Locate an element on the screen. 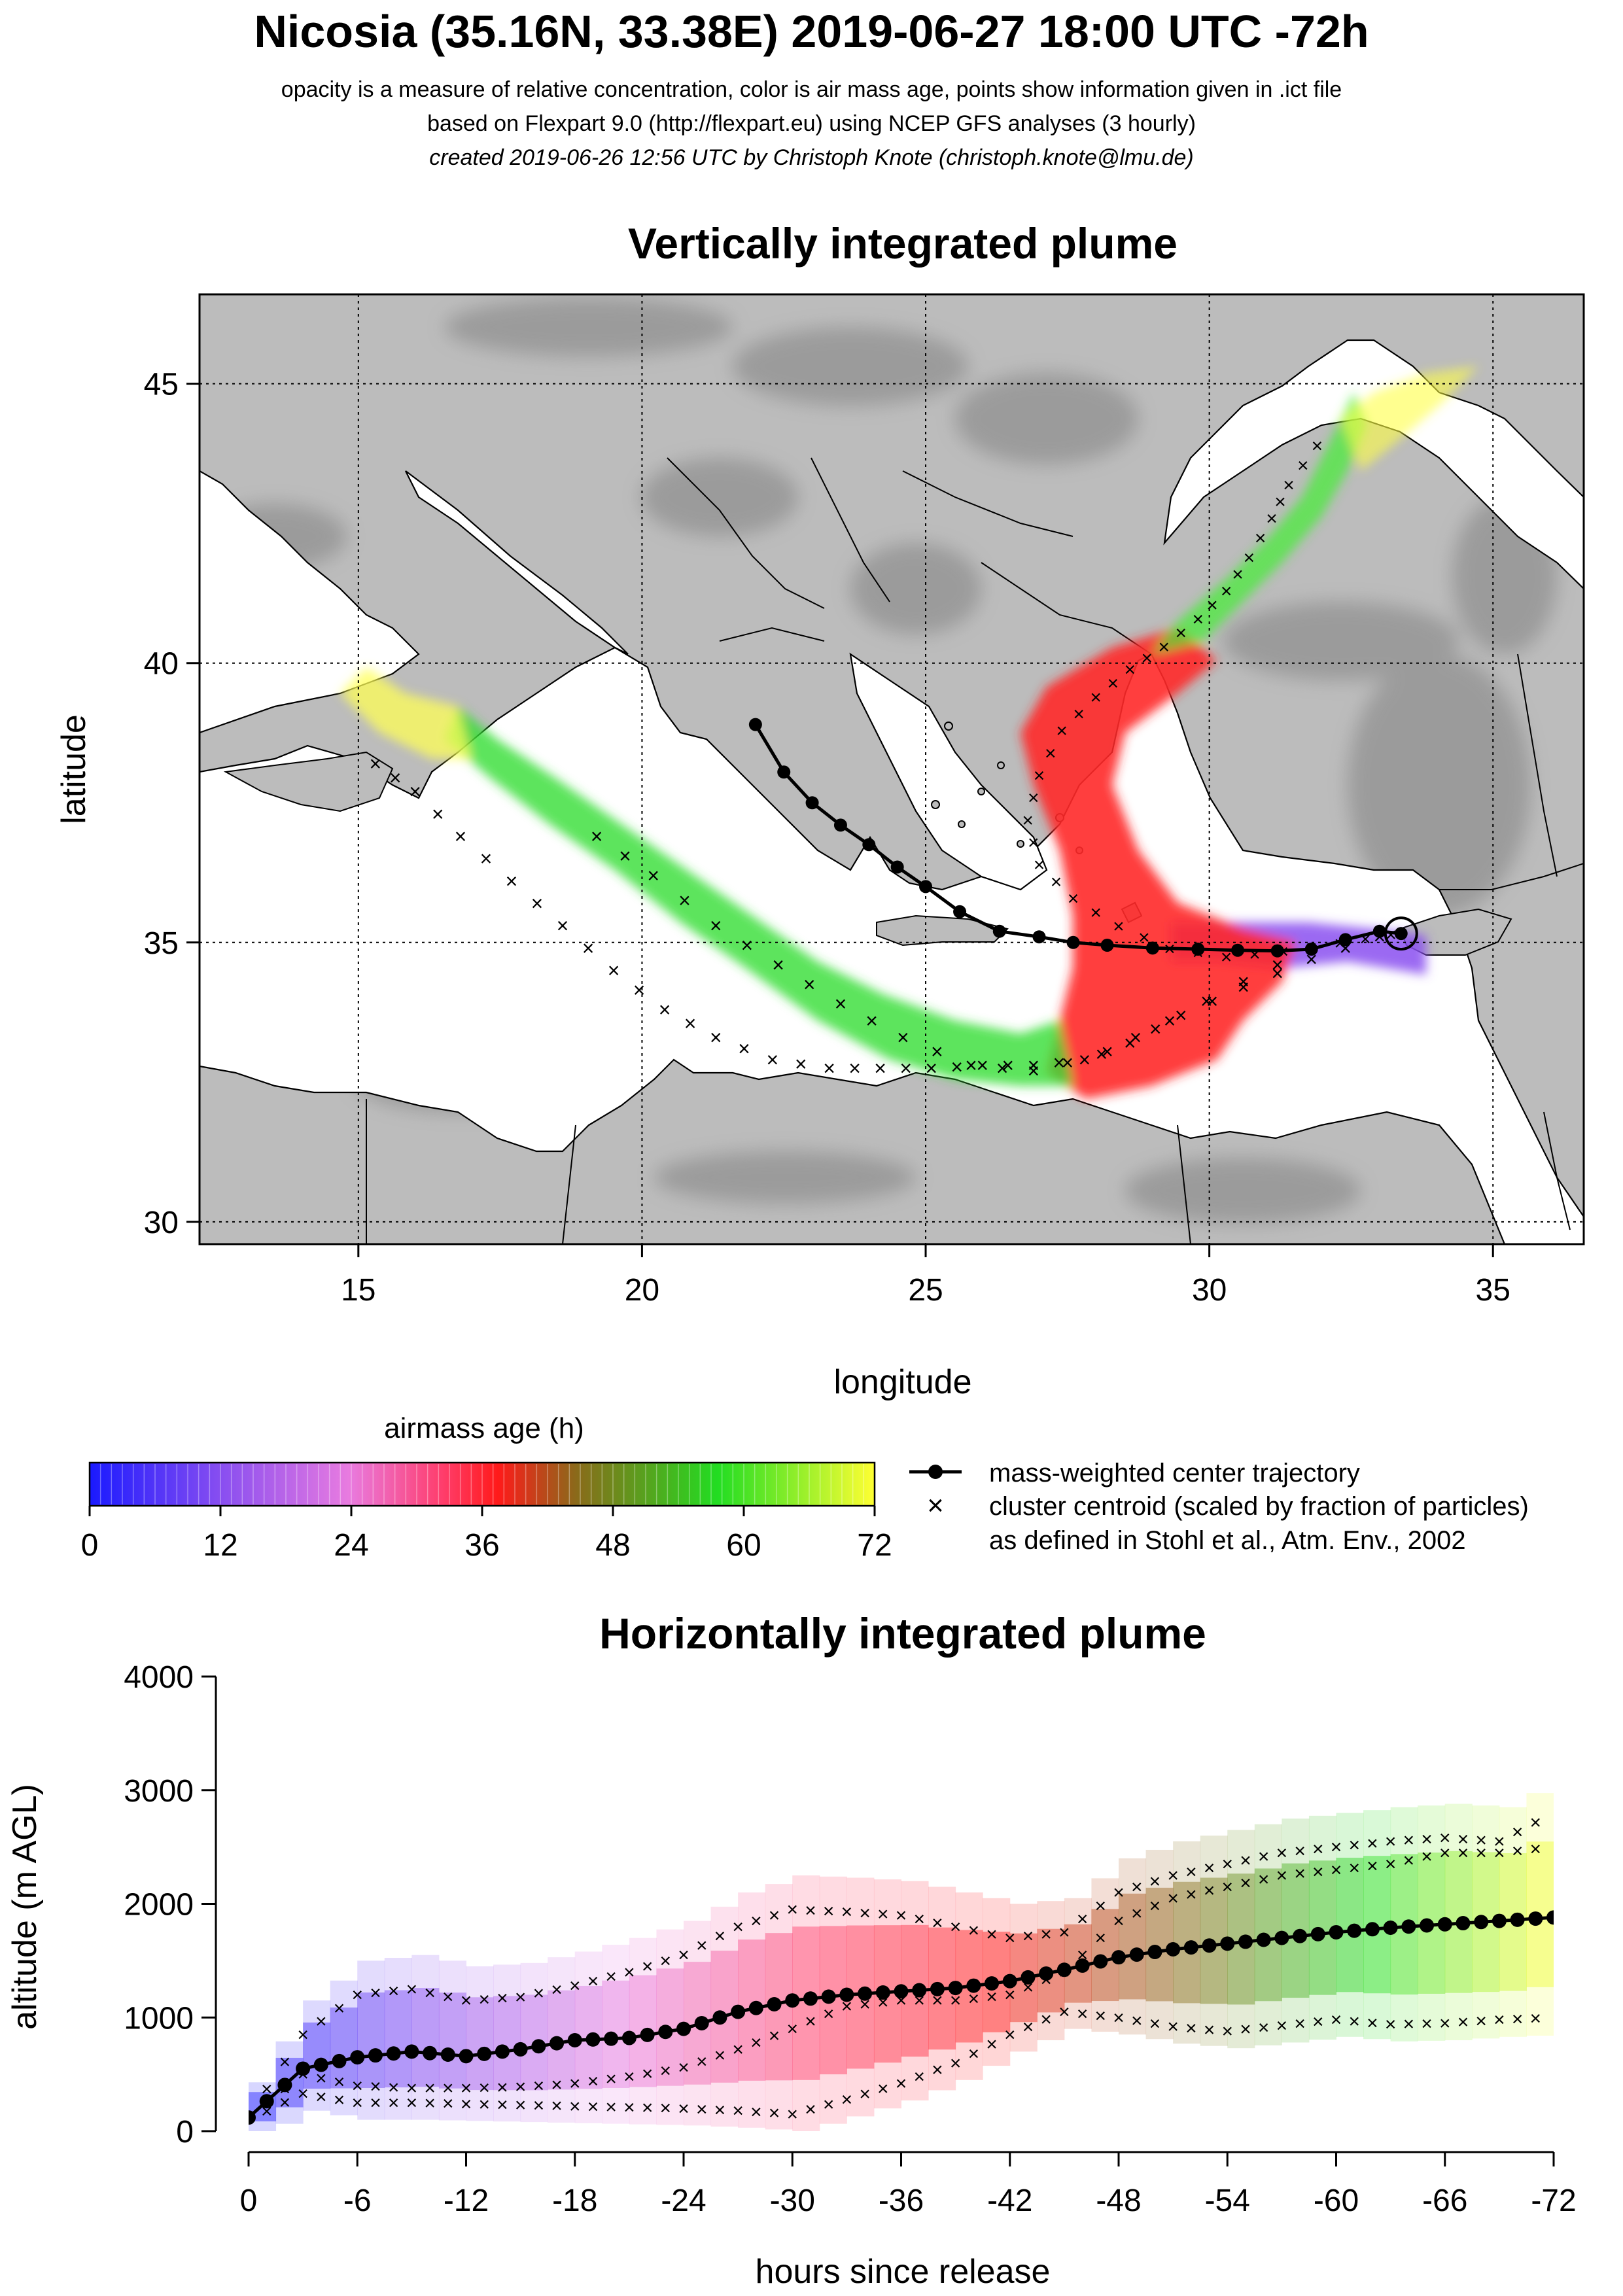  ts-shade-core is located at coordinates (425, 2037).